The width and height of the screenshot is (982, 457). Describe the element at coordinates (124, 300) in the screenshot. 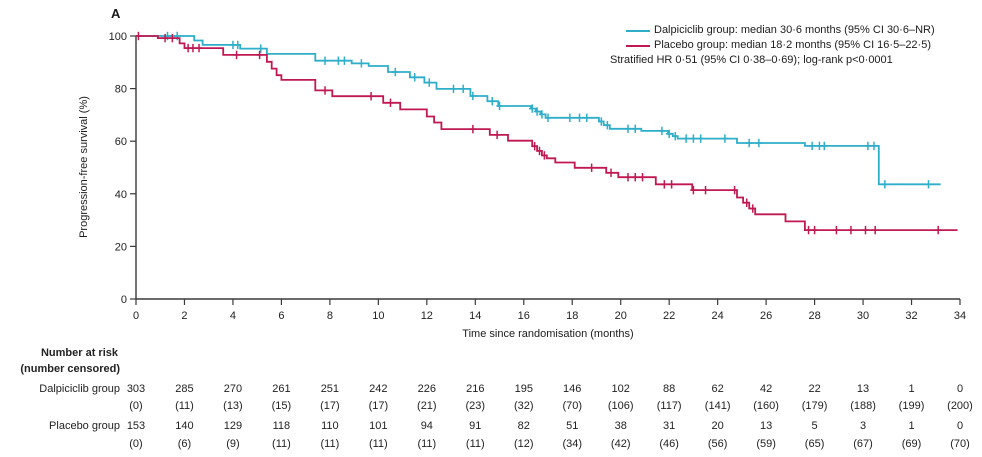

I see `y-tick-label: 0` at that location.